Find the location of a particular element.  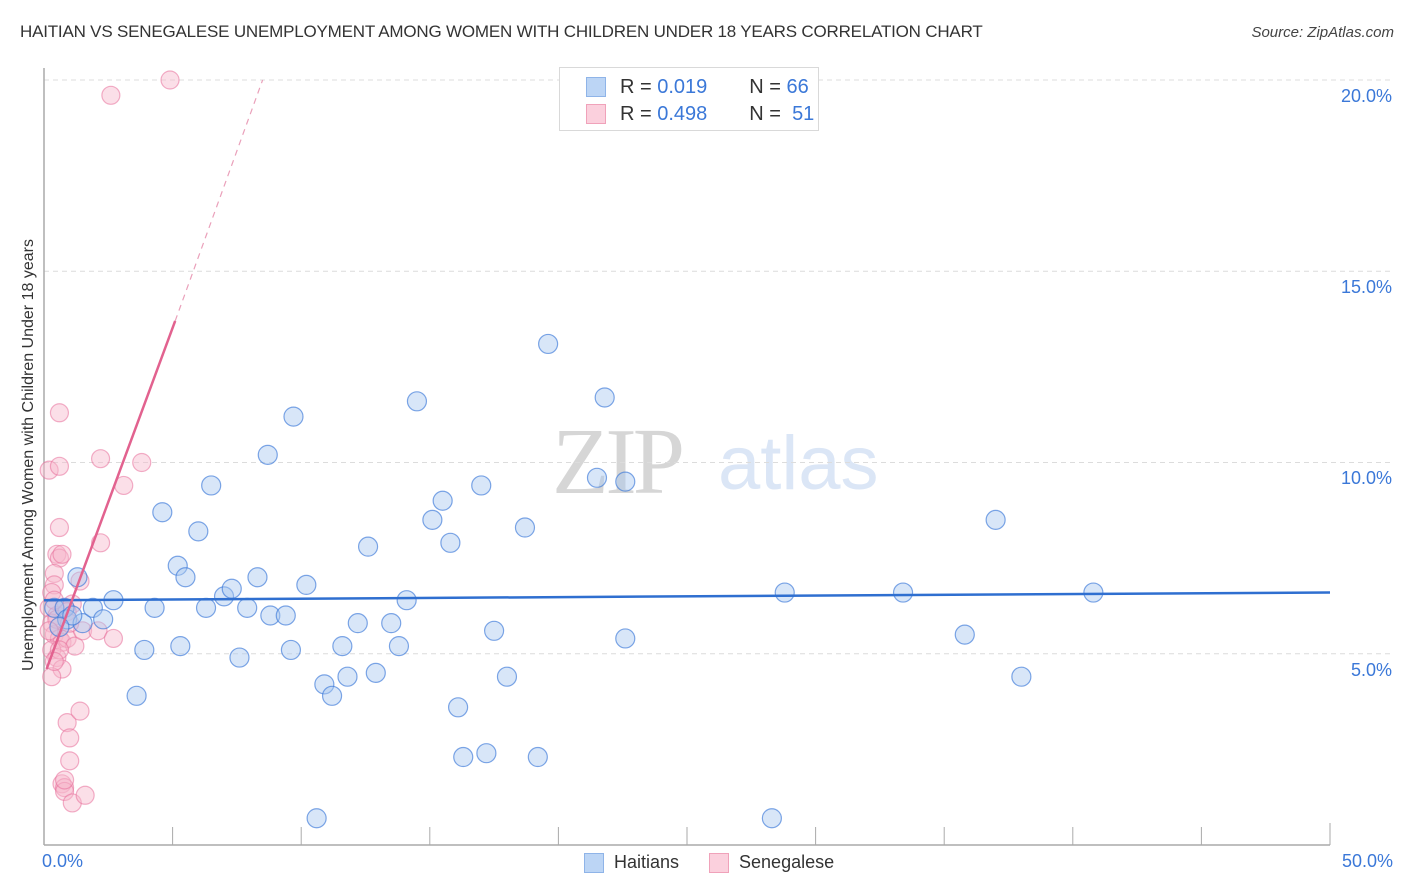

senegalese-points is located at coordinates (109, 441).